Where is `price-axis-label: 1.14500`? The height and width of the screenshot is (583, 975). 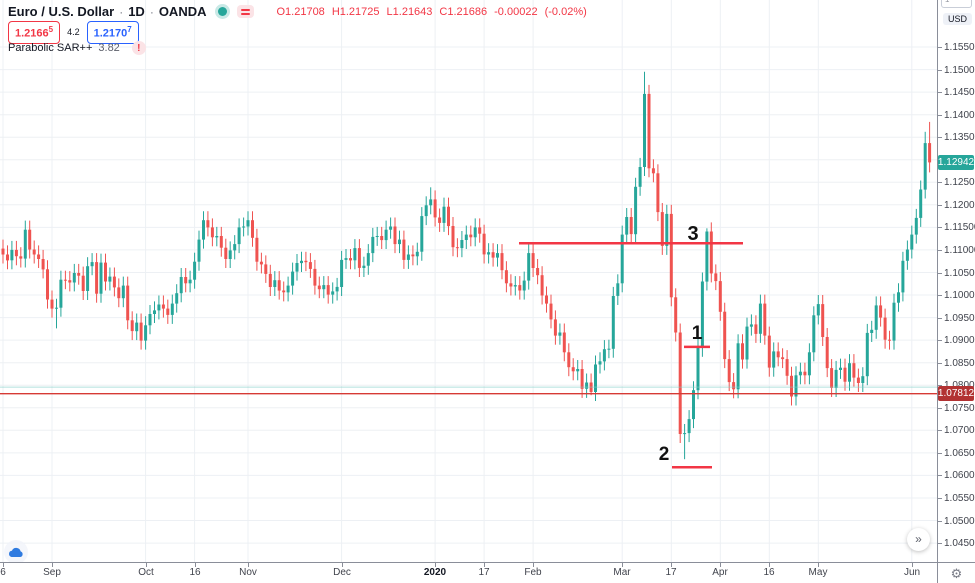
price-axis-label: 1.14500 is located at coordinates (959, 92).